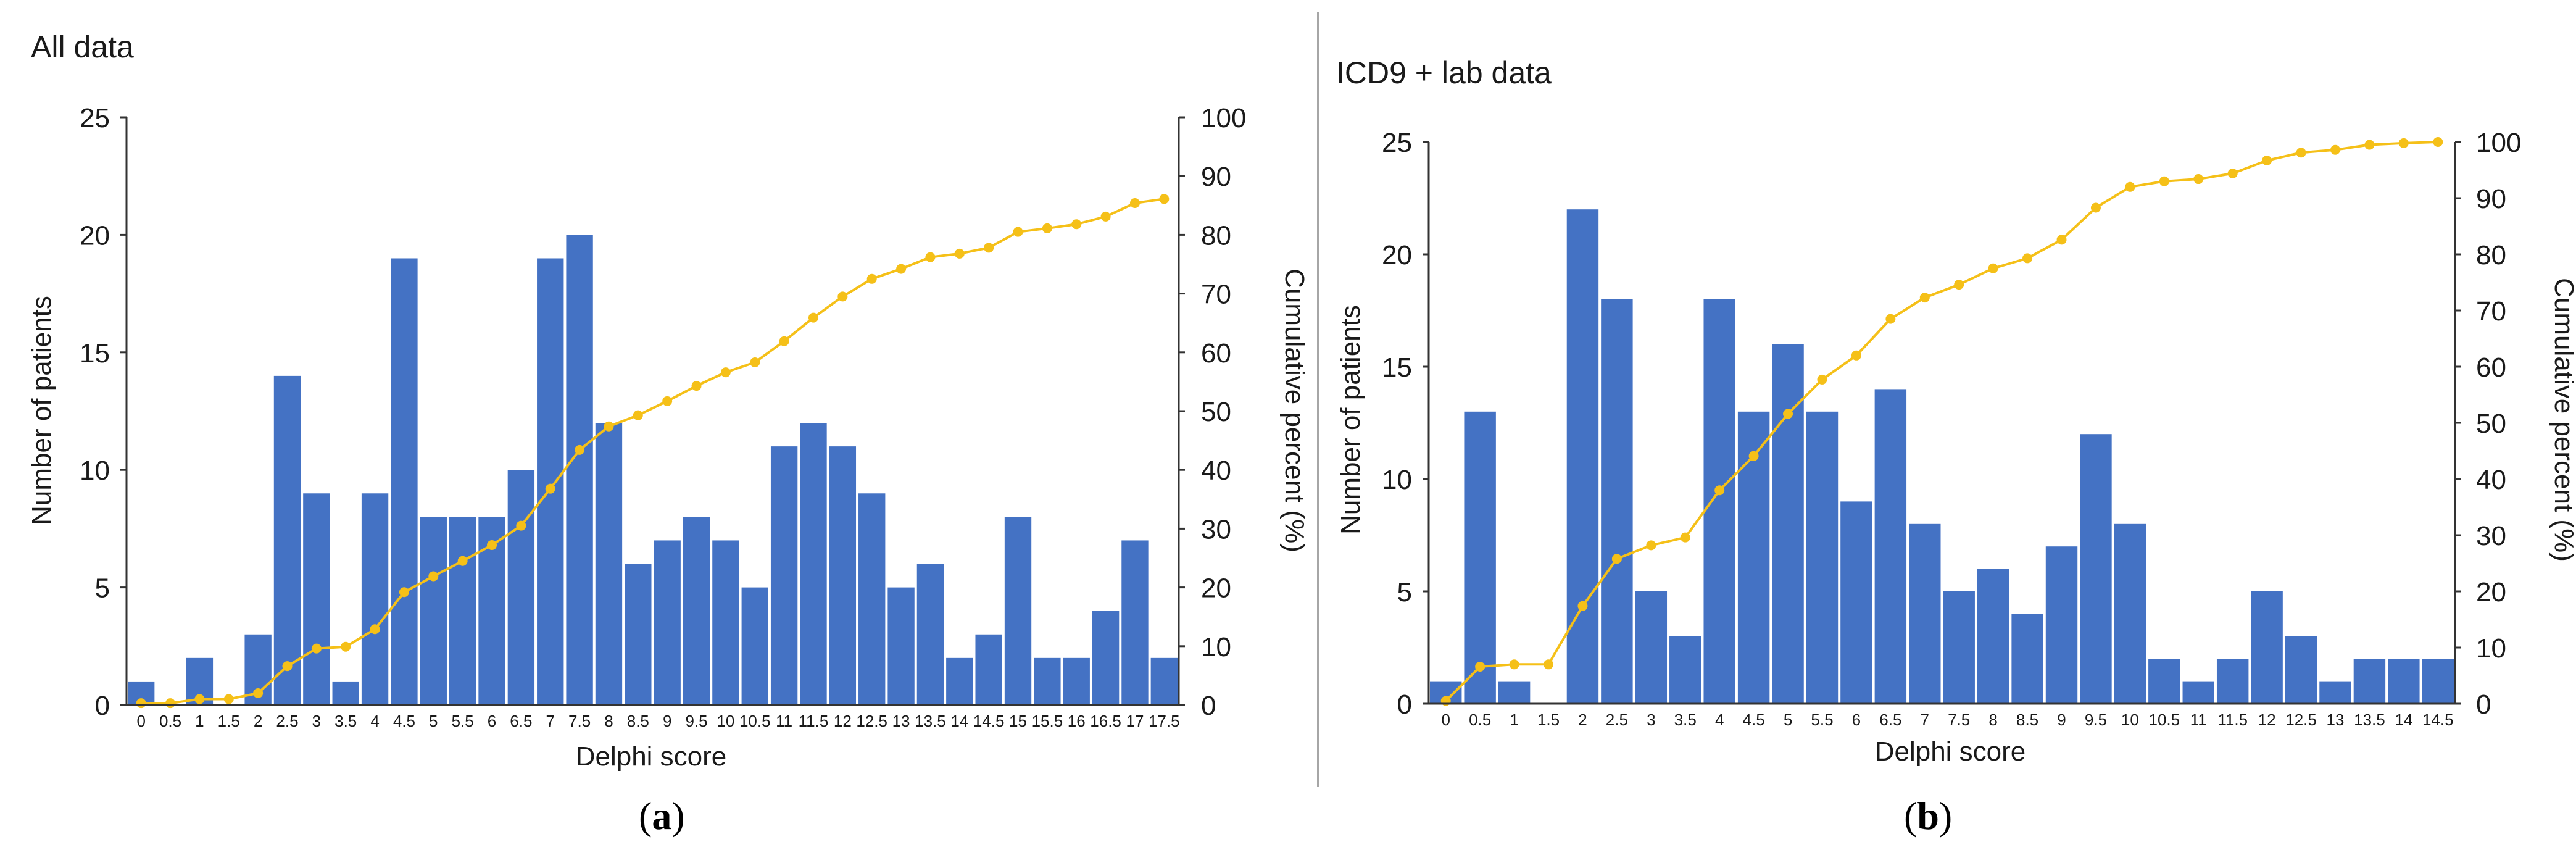 The height and width of the screenshot is (863, 2576). Describe the element at coordinates (2403, 720) in the screenshot. I see `x-tick-label: 14` at that location.